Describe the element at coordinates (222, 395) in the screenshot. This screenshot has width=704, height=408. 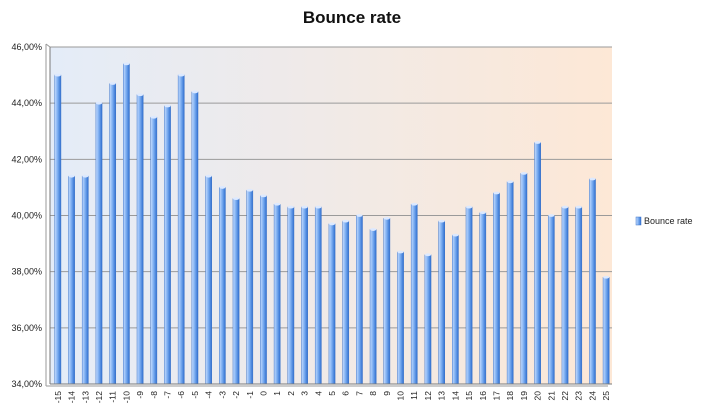
I see `x-tick-label: -3` at that location.